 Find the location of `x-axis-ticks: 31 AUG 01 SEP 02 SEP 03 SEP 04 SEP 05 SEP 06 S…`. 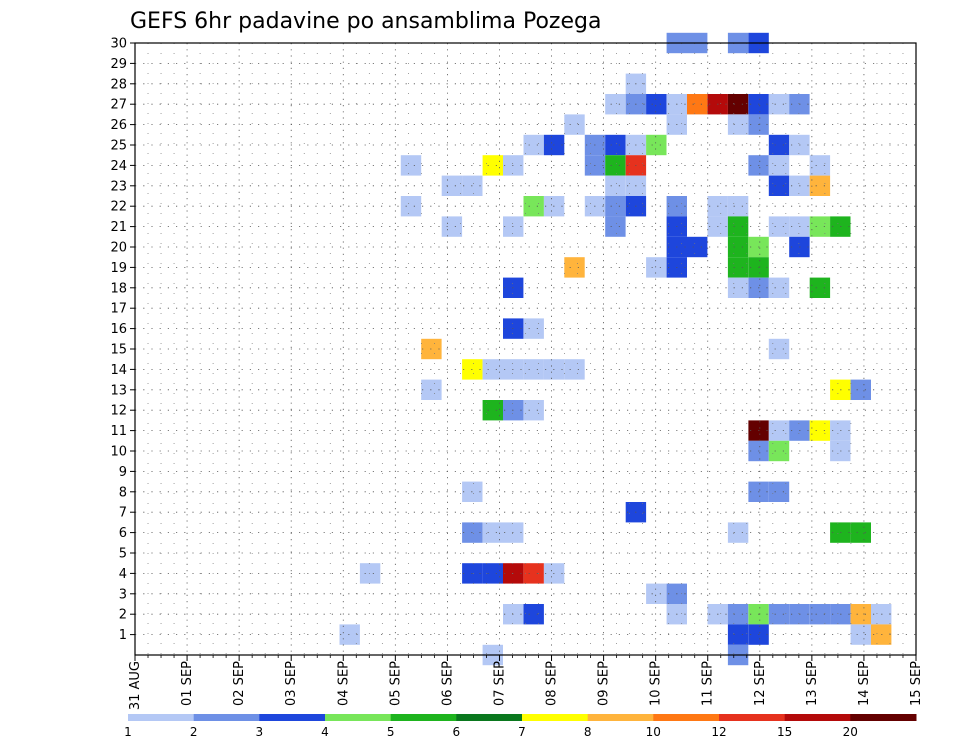

x-axis-ticks: 31 AUG 01 SEP 02 SEP 03 SEP 04 SEP 05 SEP 06 S… is located at coordinates (526, 682).